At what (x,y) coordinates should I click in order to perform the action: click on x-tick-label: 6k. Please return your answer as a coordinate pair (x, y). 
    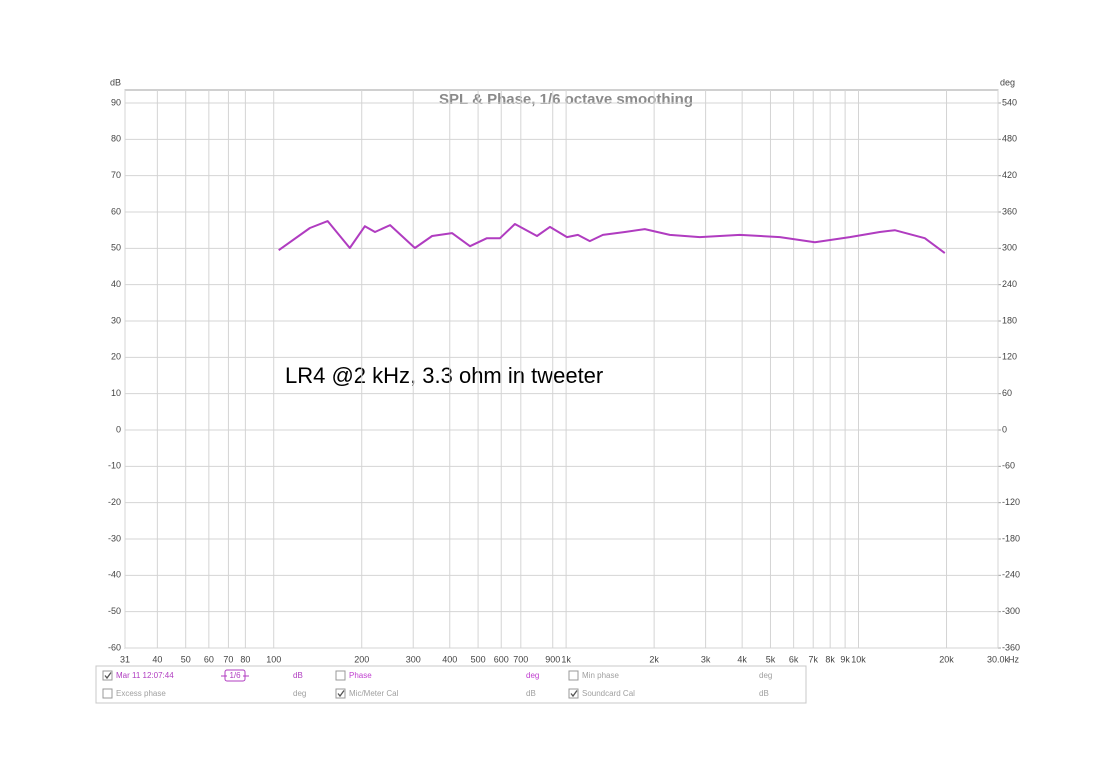
    Looking at the image, I should click on (794, 659).